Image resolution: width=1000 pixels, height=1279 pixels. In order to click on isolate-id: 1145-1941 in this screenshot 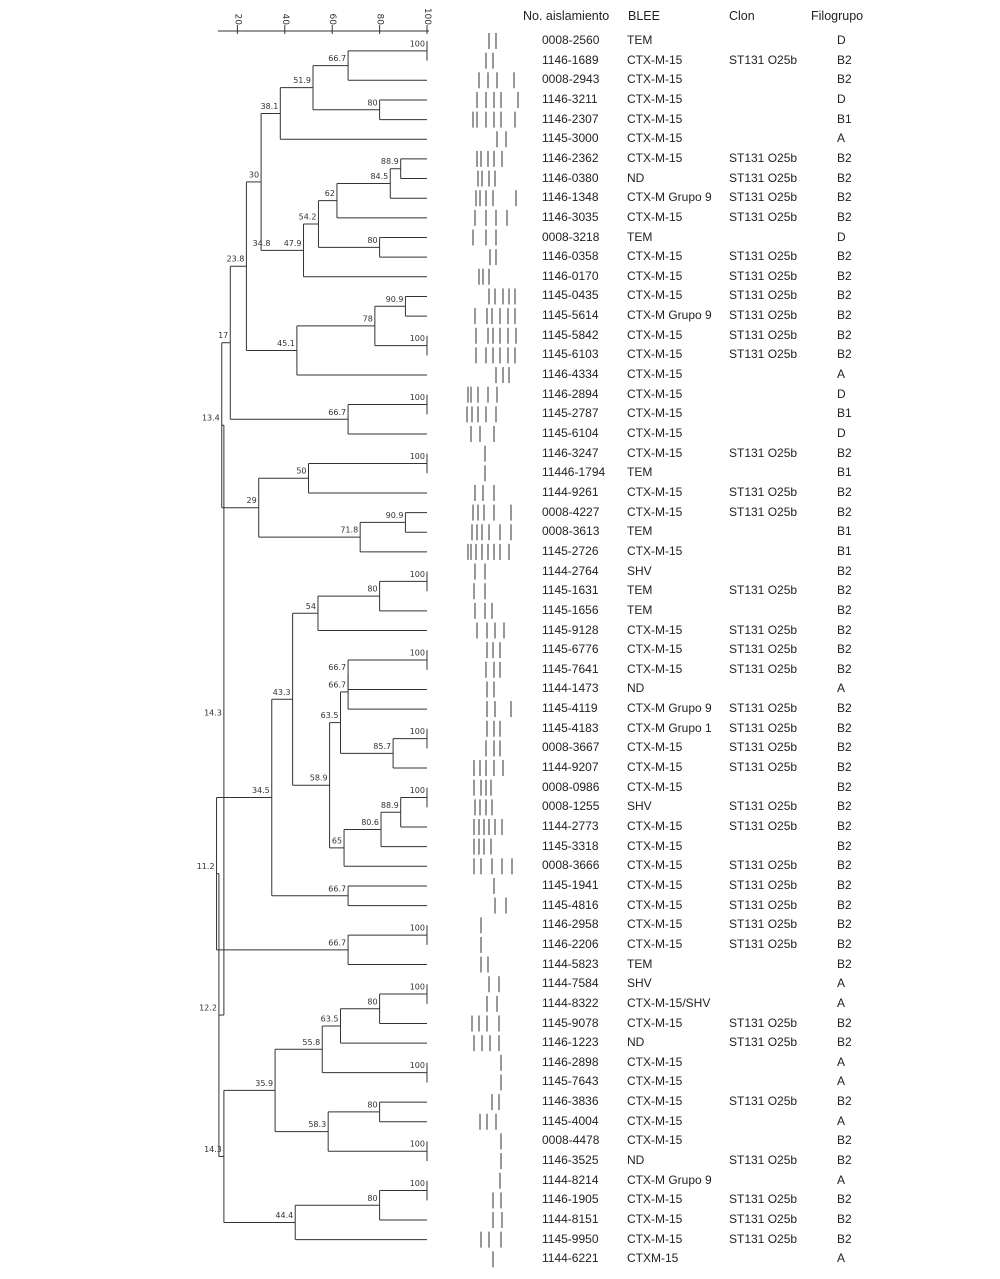, I will do `click(570, 884)`.